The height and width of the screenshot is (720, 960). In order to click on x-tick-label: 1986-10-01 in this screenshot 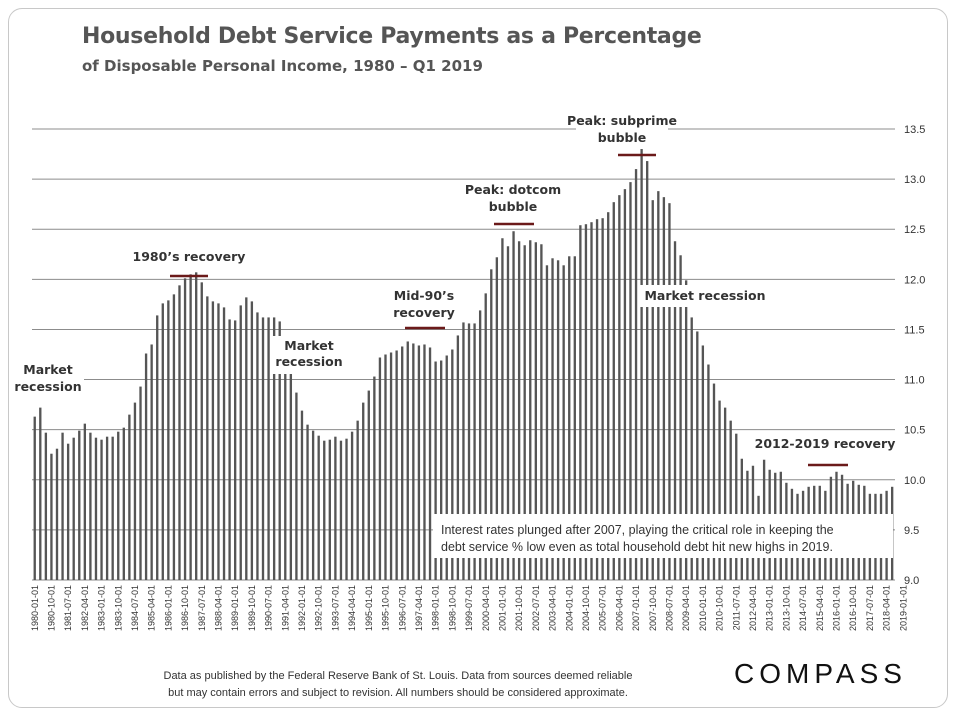, I will do `click(185, 608)`.